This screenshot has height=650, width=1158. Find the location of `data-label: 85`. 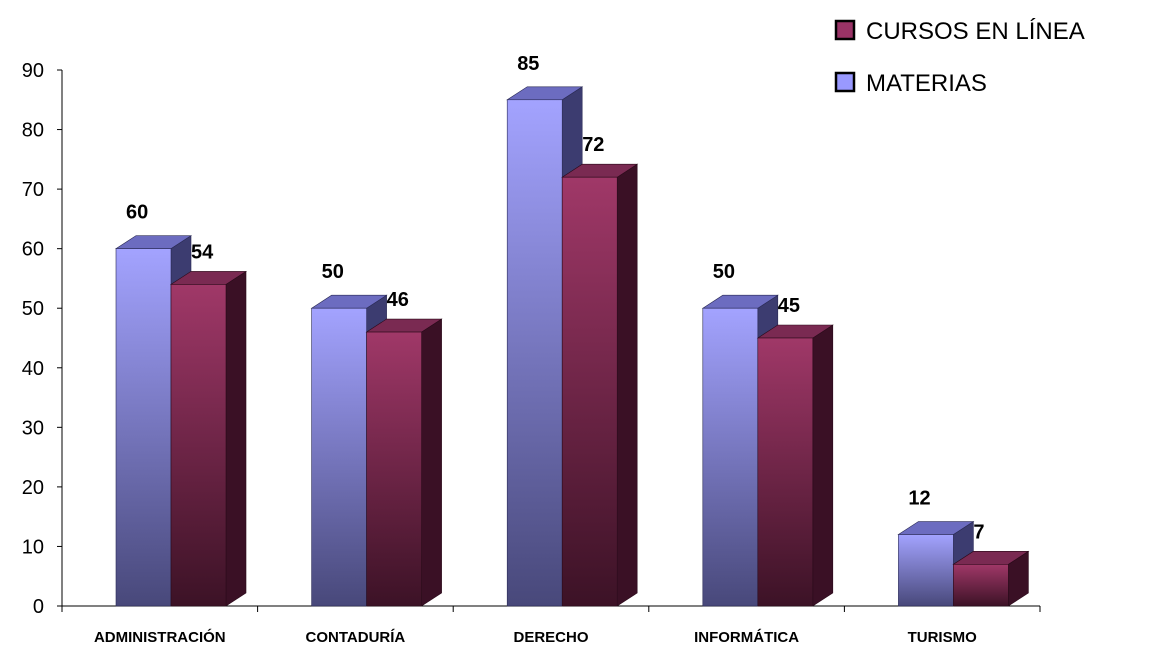

data-label: 85 is located at coordinates (528, 64).